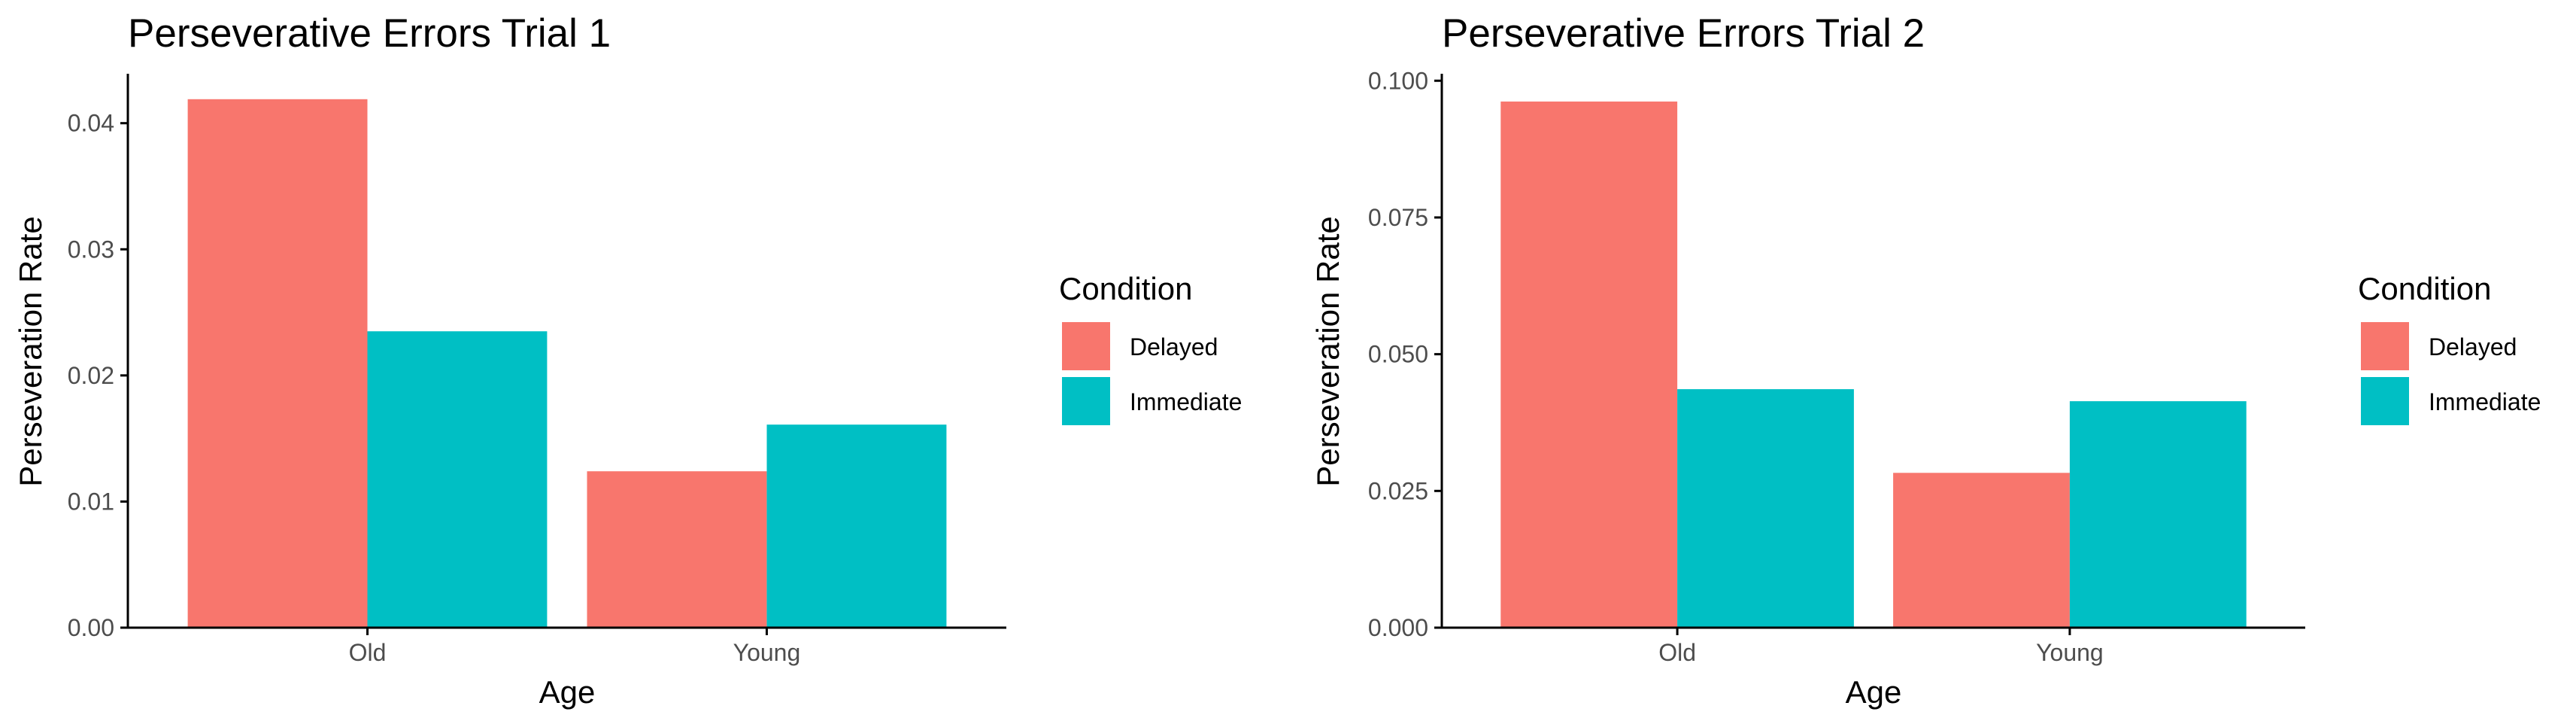  Describe the element at coordinates (1398, 628) in the screenshot. I see `y-tick-label: 0.000` at that location.